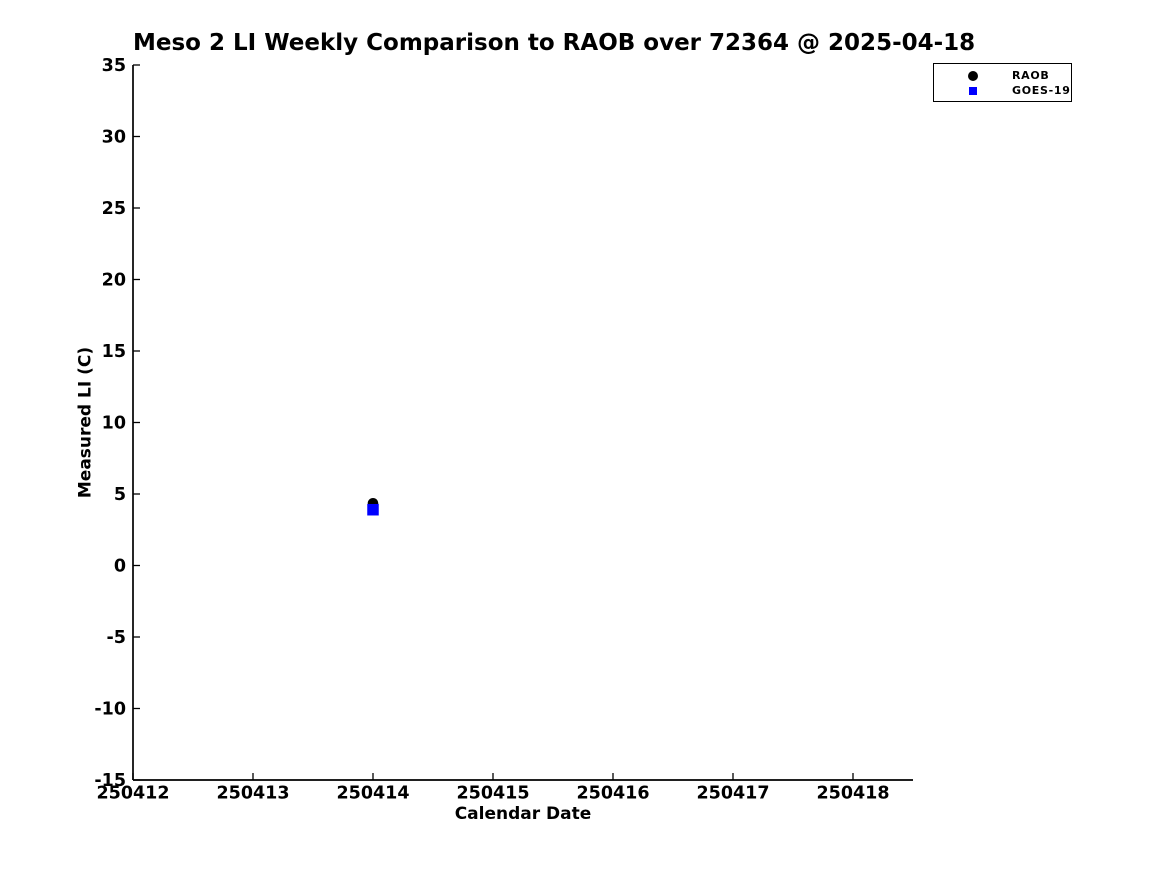  Describe the element at coordinates (114, 138) in the screenshot. I see `y-tick-label: 30` at that location.